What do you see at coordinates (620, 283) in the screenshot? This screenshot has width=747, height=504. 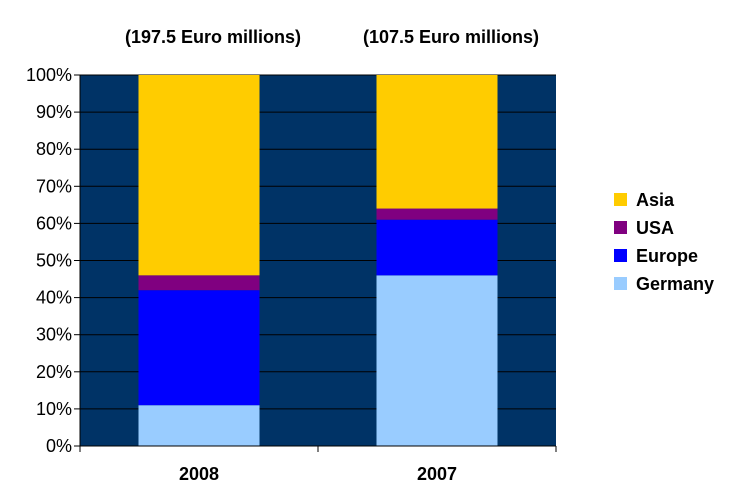 I see `legend-swatch-germany` at bounding box center [620, 283].